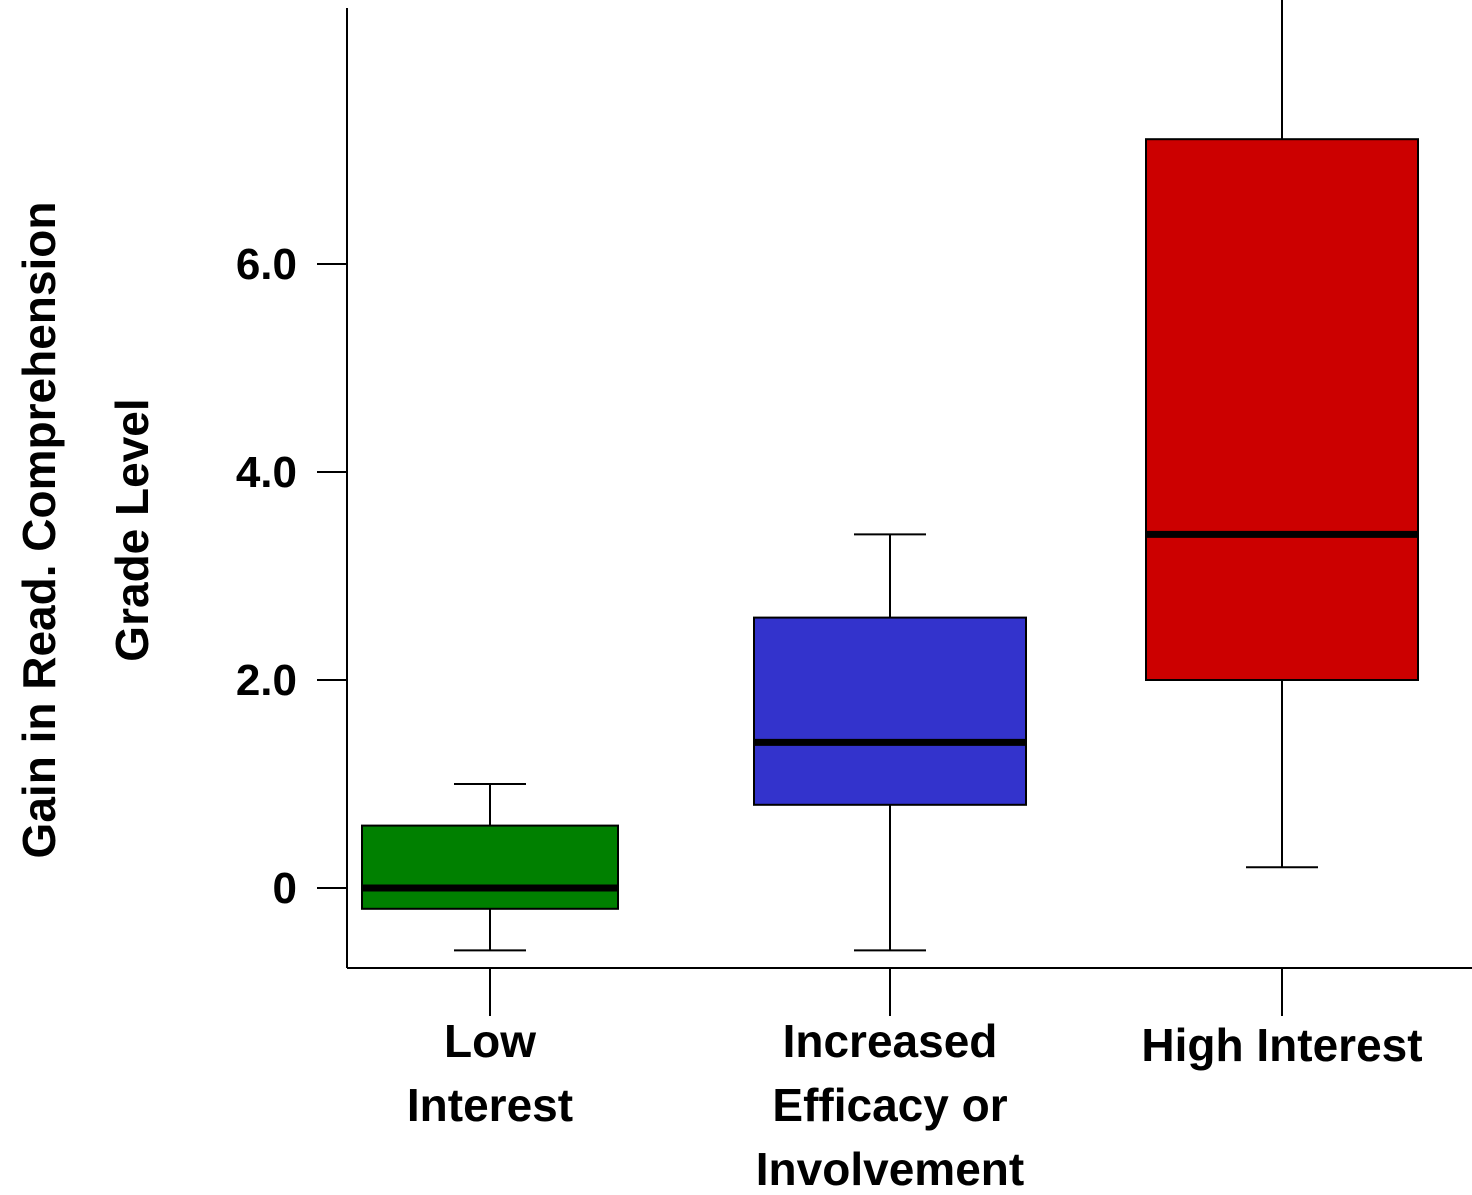 The width and height of the screenshot is (1472, 1195). What do you see at coordinates (39, 530) in the screenshot?
I see `y-axis-label-line: Gain in Read. Comprehension` at bounding box center [39, 530].